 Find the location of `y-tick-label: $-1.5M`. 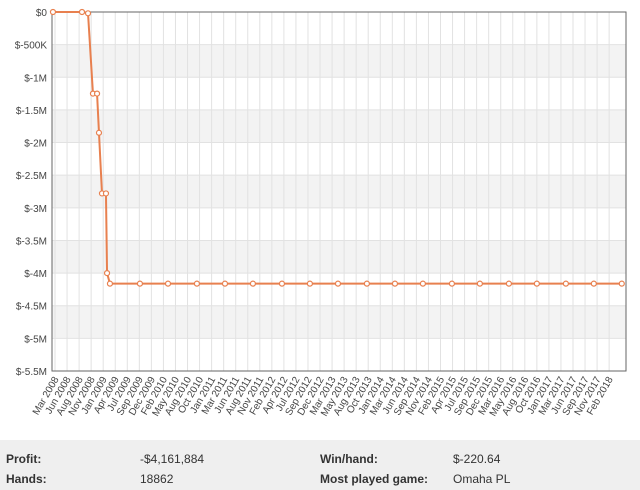

y-tick-label: $-1.5M is located at coordinates (31, 111).